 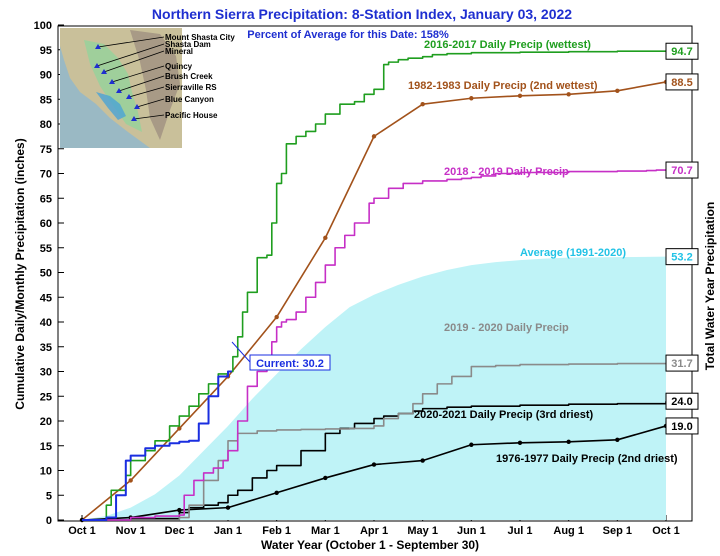 I want to click on y-tick-label: 45, so click(x=46, y=298).